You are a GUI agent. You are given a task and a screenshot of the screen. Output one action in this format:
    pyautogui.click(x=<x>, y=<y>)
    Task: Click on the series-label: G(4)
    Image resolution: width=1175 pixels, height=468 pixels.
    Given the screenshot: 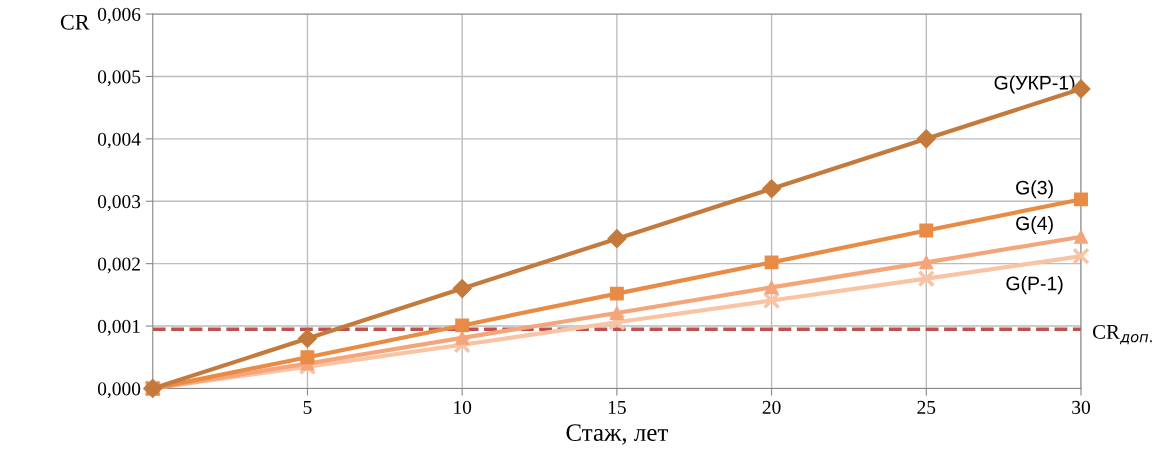 What is the action you would take?
    pyautogui.click(x=1034, y=225)
    